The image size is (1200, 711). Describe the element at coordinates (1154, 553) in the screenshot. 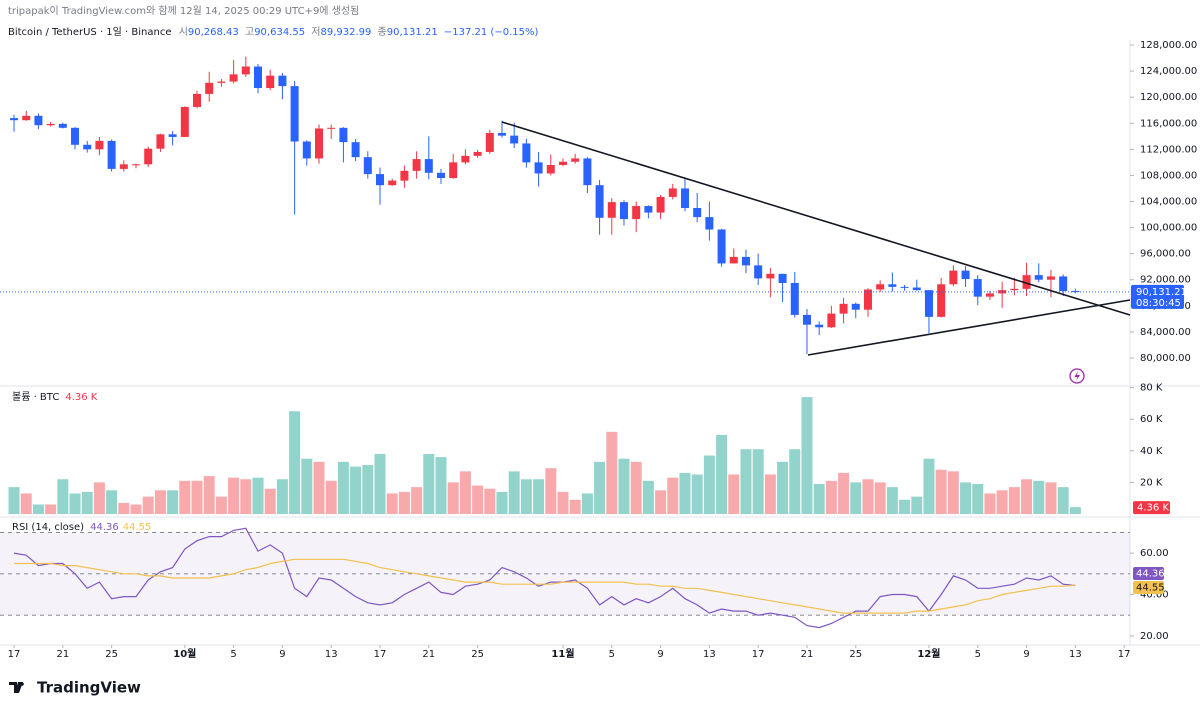

I see `y-tick-label: 60.00` at that location.